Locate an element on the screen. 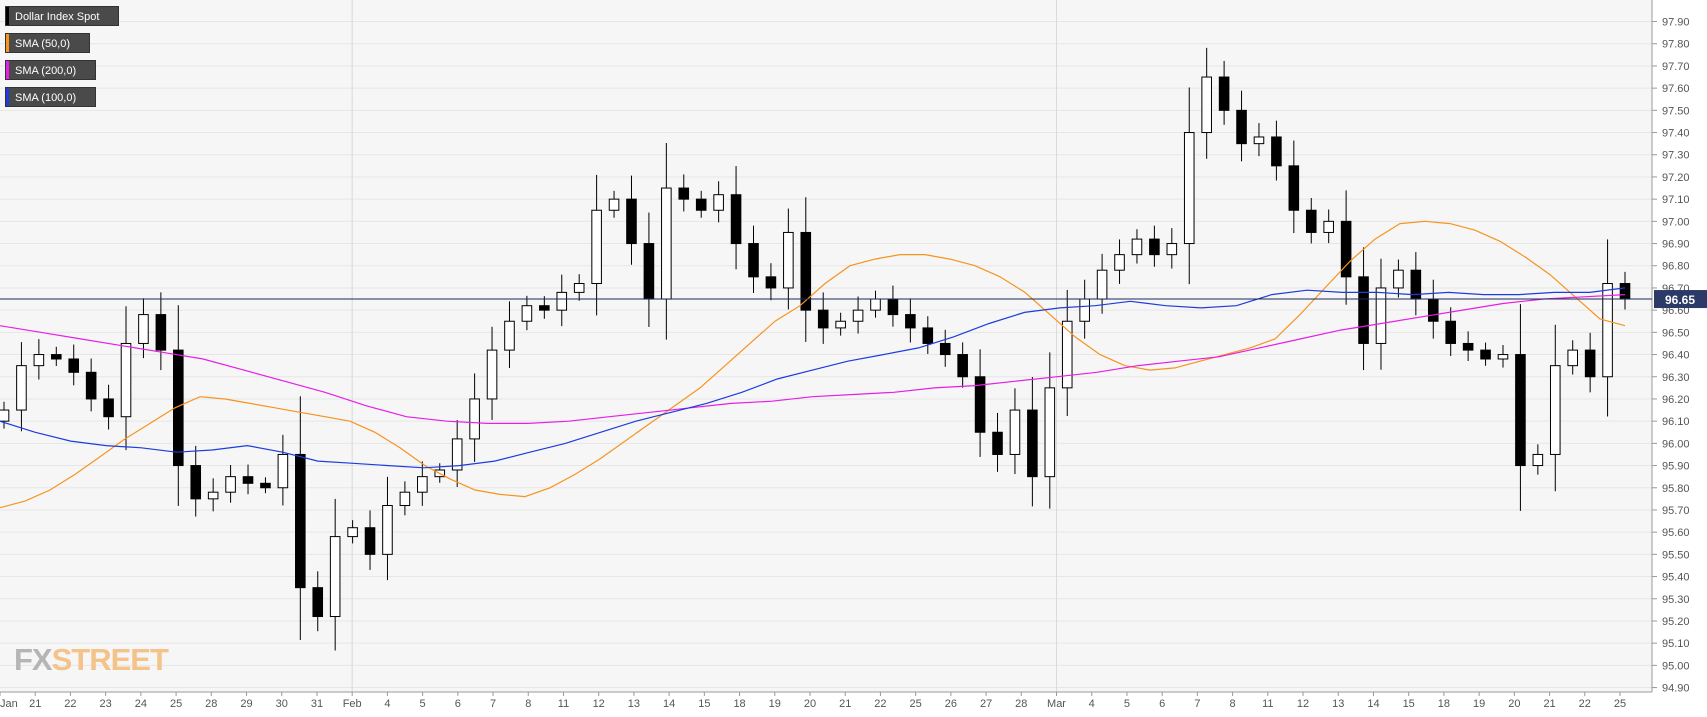 Image resolution: width=1707 pixels, height=717 pixels. y-tick-label: 97.90 is located at coordinates (1676, 23).